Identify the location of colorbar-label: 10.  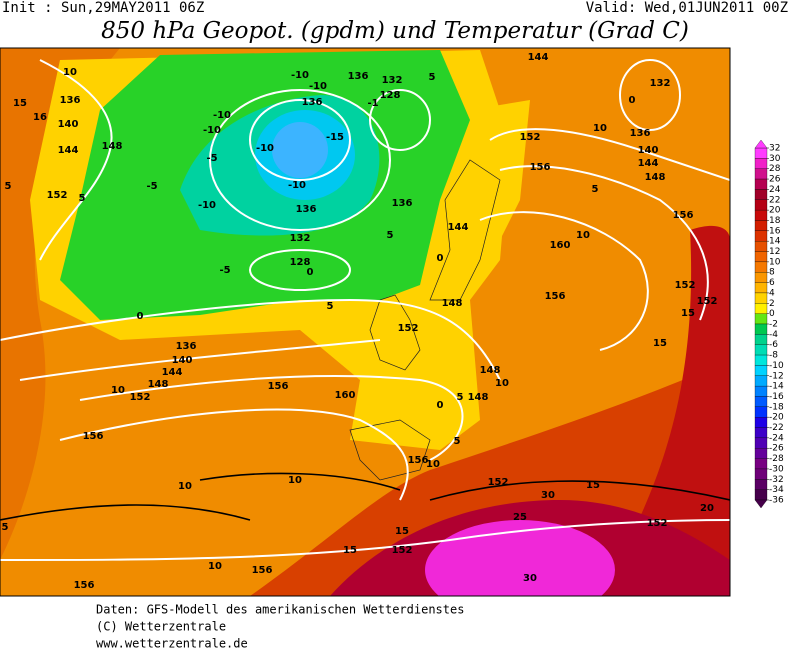
(775, 262).